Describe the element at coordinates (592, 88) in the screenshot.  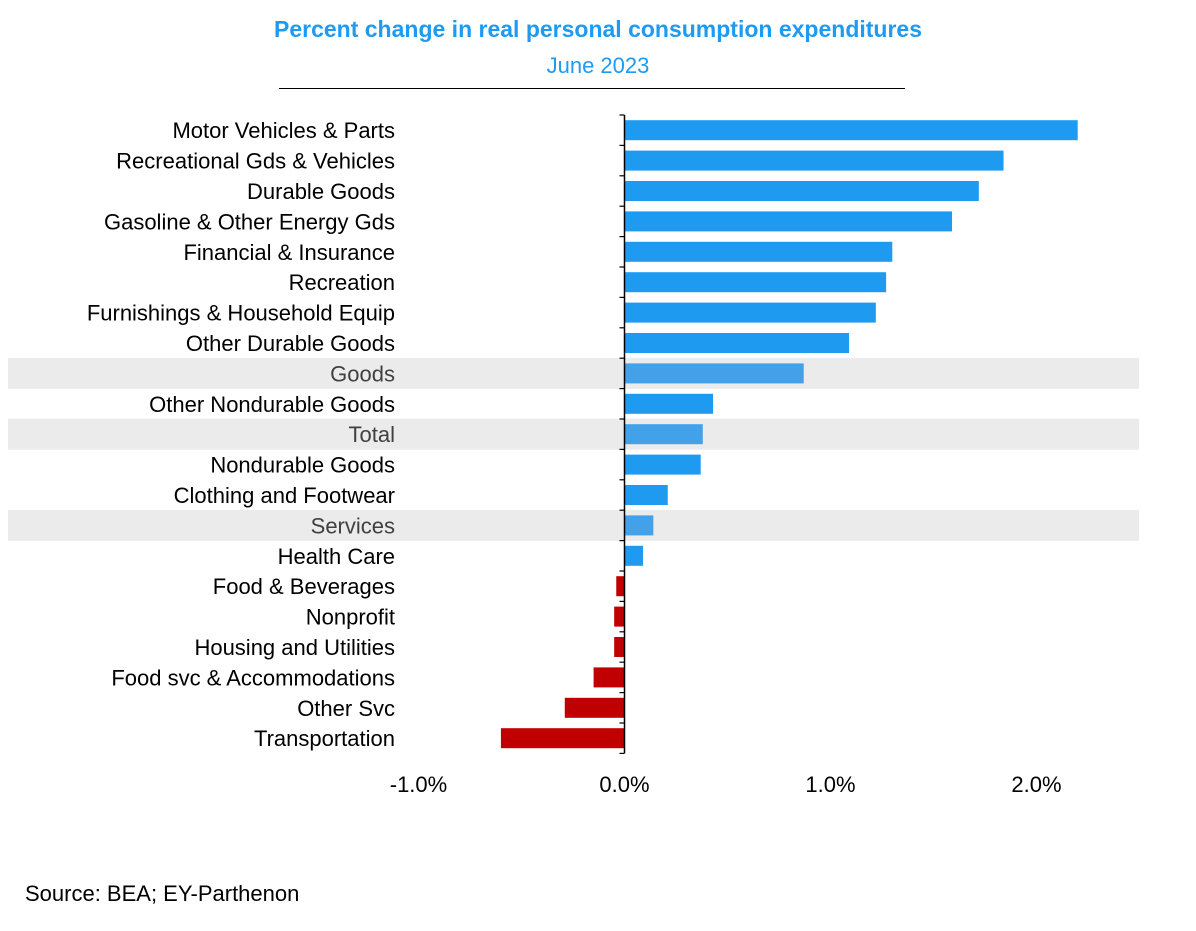
I see `title-divider` at that location.